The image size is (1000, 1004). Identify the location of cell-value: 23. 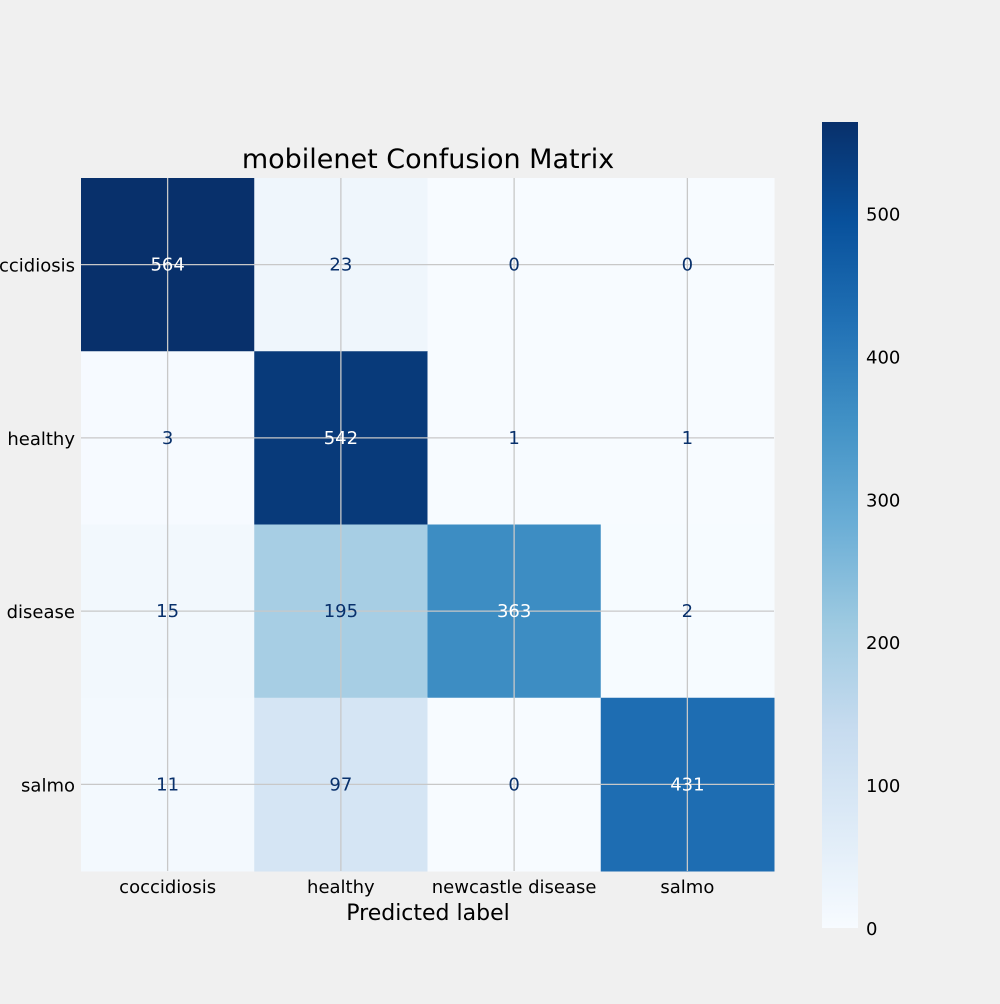
(340, 265).